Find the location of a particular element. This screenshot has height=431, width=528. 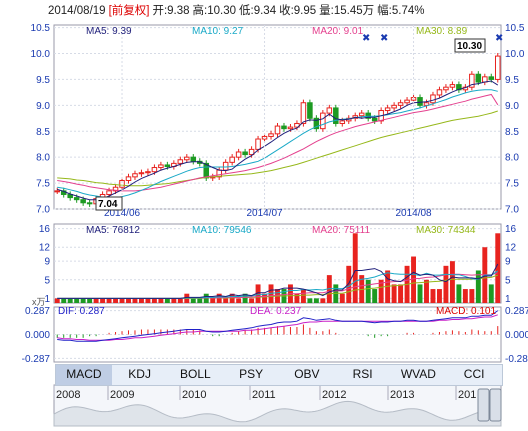

tab-wvad: WVAD is located at coordinates (418, 374).